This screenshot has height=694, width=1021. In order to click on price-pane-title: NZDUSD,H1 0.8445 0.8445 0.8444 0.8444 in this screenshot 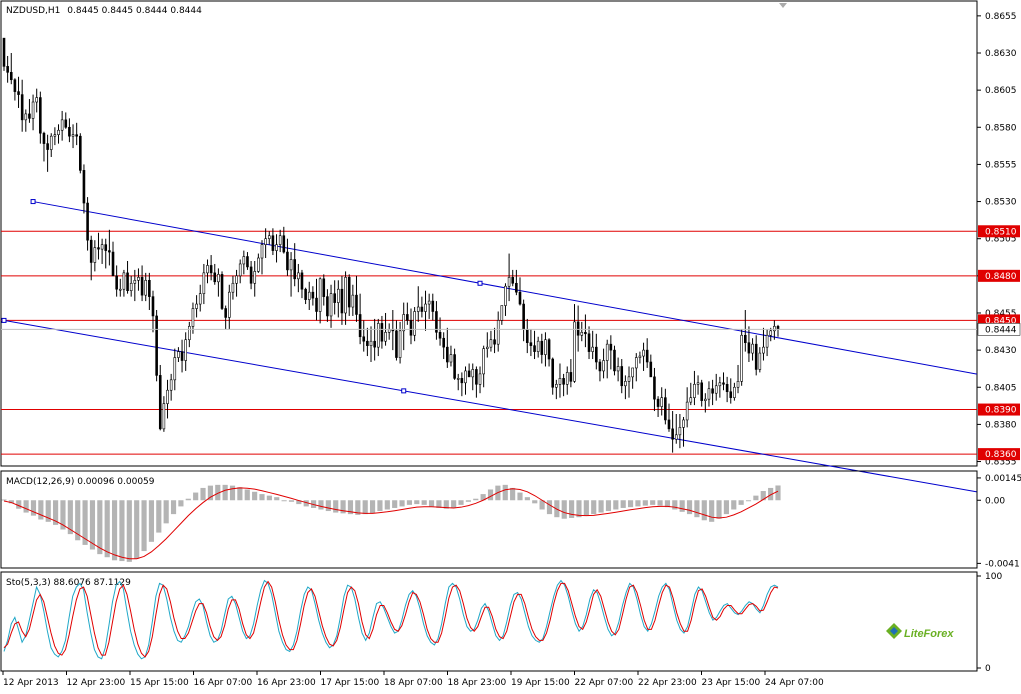, I will do `click(104, 11)`.